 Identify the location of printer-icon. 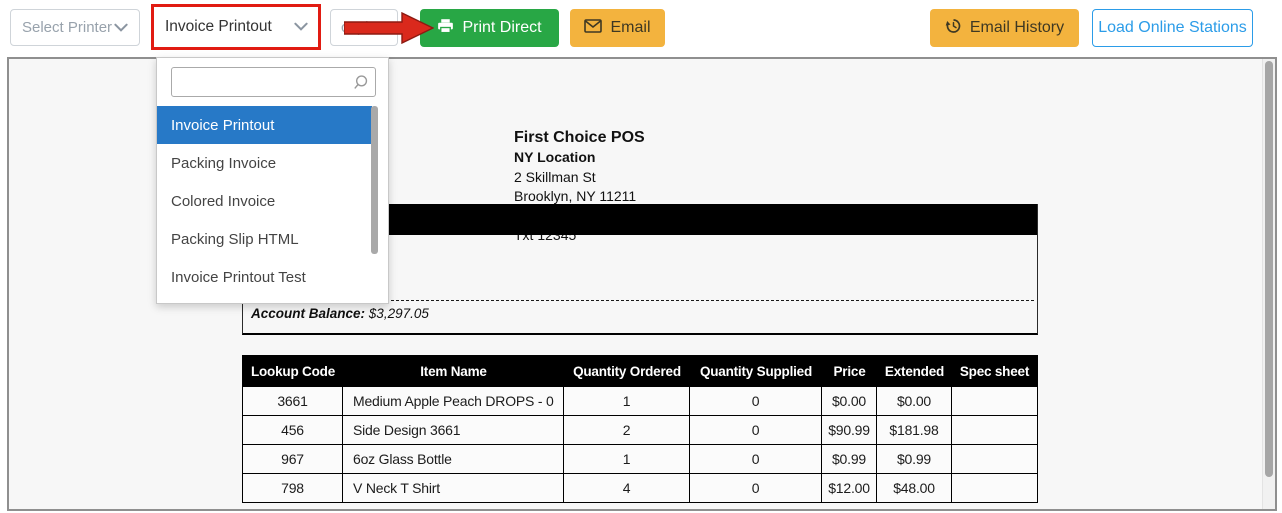
(445, 28).